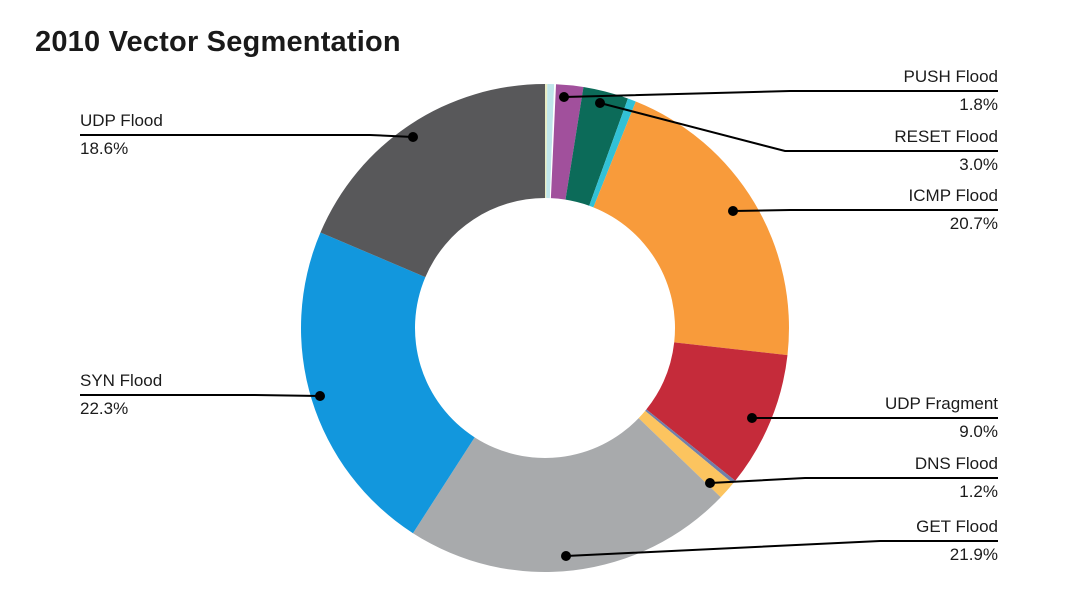  Describe the element at coordinates (973, 223) in the screenshot. I see `callout-percent-icmp_flood: 20.7%` at that location.